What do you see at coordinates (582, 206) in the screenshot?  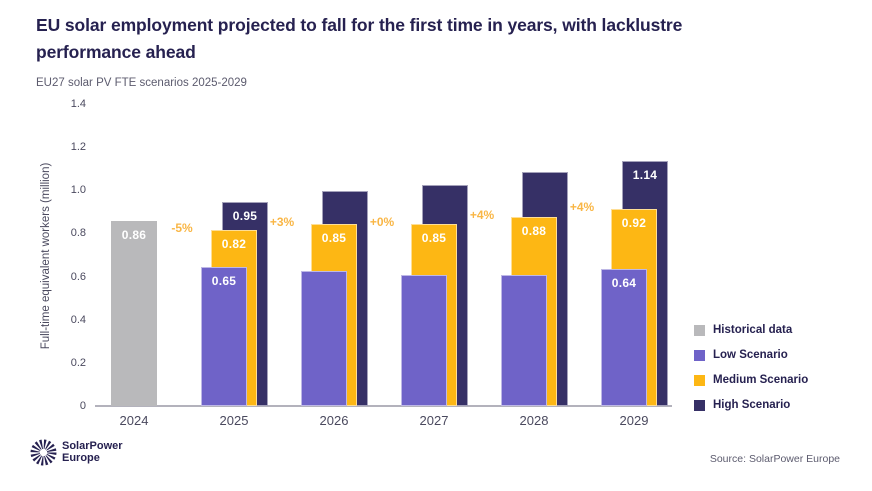 I see `annotation-2029: +4%` at bounding box center [582, 206].